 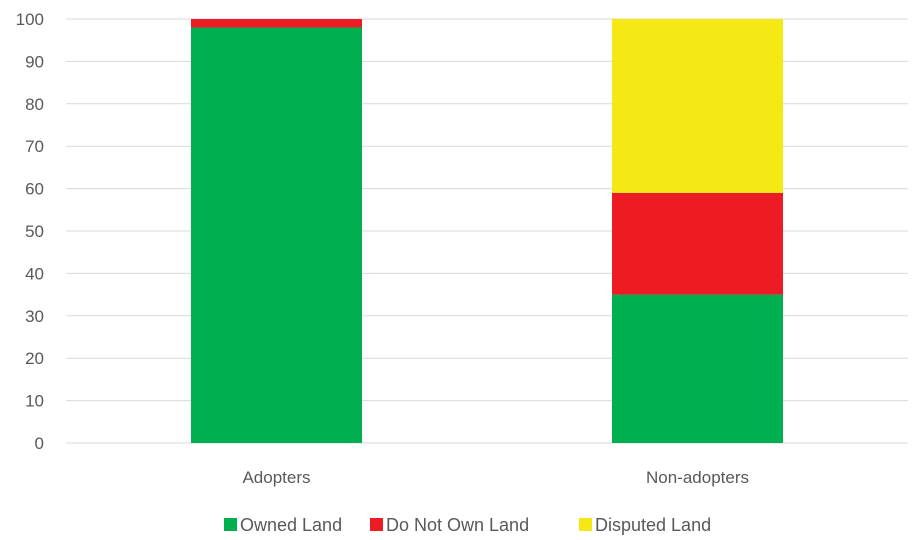 What do you see at coordinates (457, 525) in the screenshot?
I see `legend-label: Do Not Own Land` at bounding box center [457, 525].